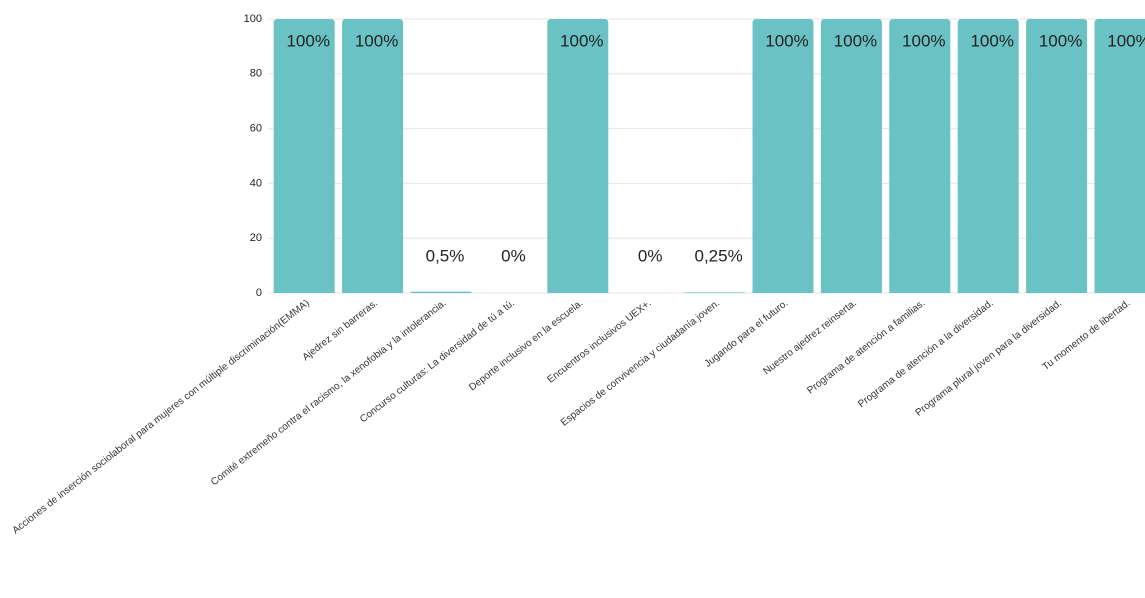 The width and height of the screenshot is (1145, 598). What do you see at coordinates (718, 255) in the screenshot?
I see `value-label: 0,25%` at bounding box center [718, 255].